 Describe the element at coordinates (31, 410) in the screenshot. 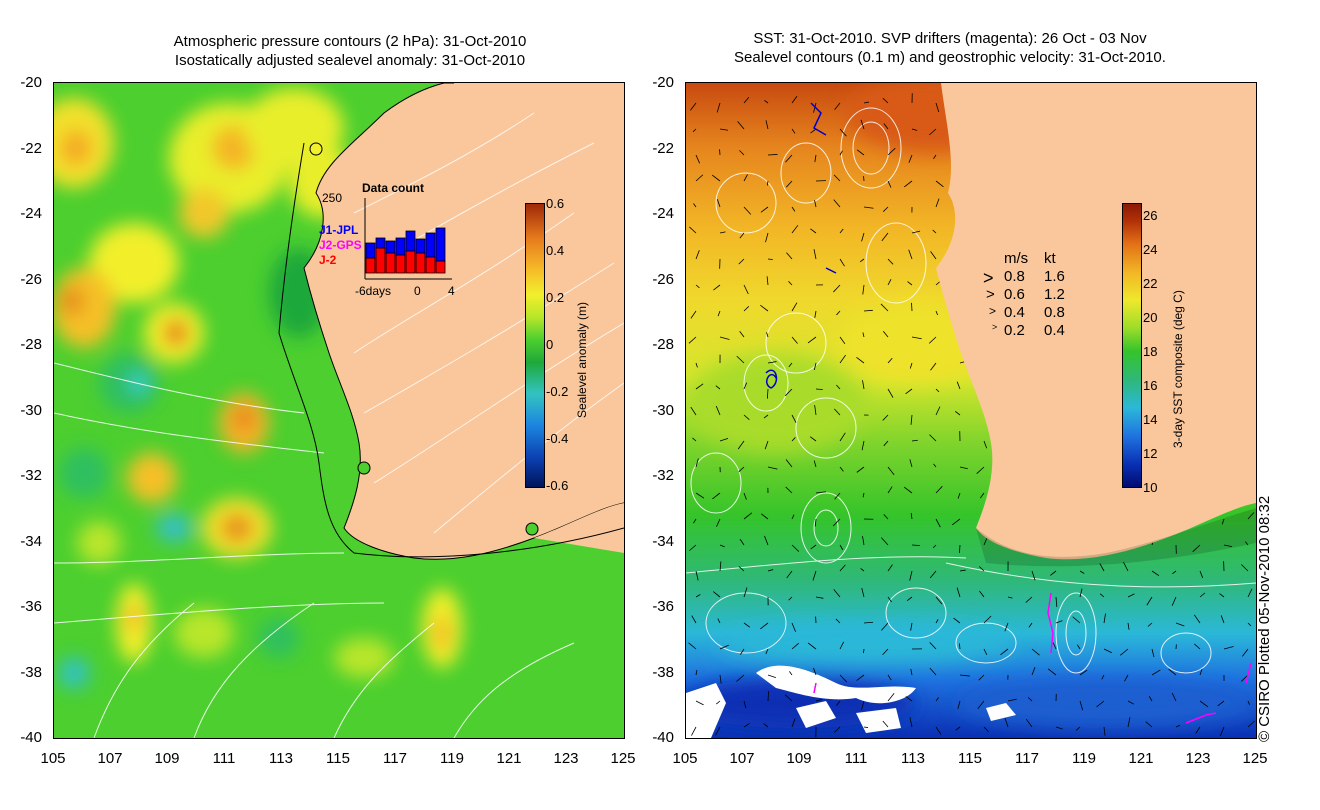

I see `lat-tick-left: -30` at that location.